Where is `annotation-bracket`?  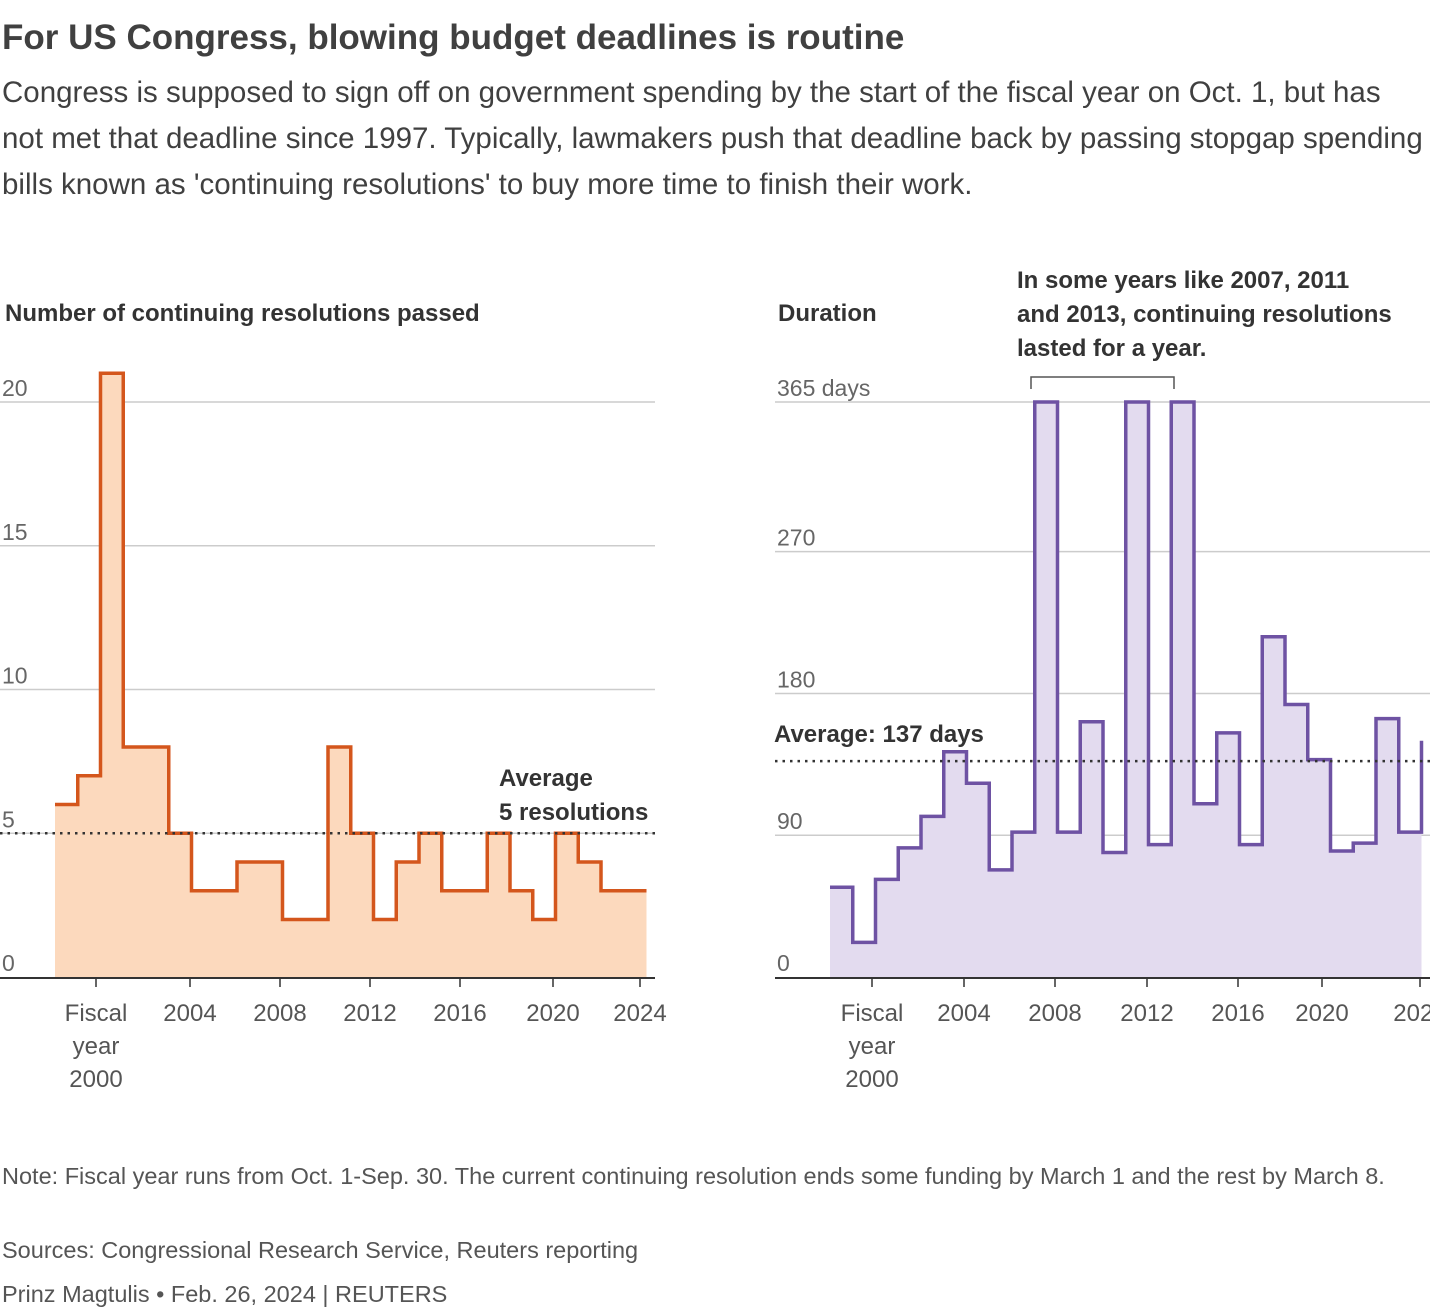 annotation-bracket is located at coordinates (1102, 382).